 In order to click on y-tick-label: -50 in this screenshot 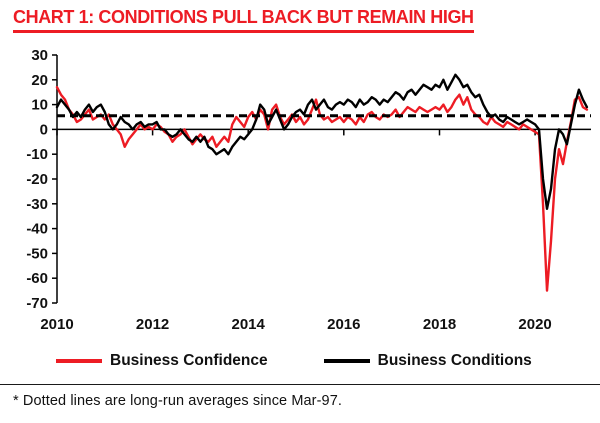, I will do `click(37, 253)`.